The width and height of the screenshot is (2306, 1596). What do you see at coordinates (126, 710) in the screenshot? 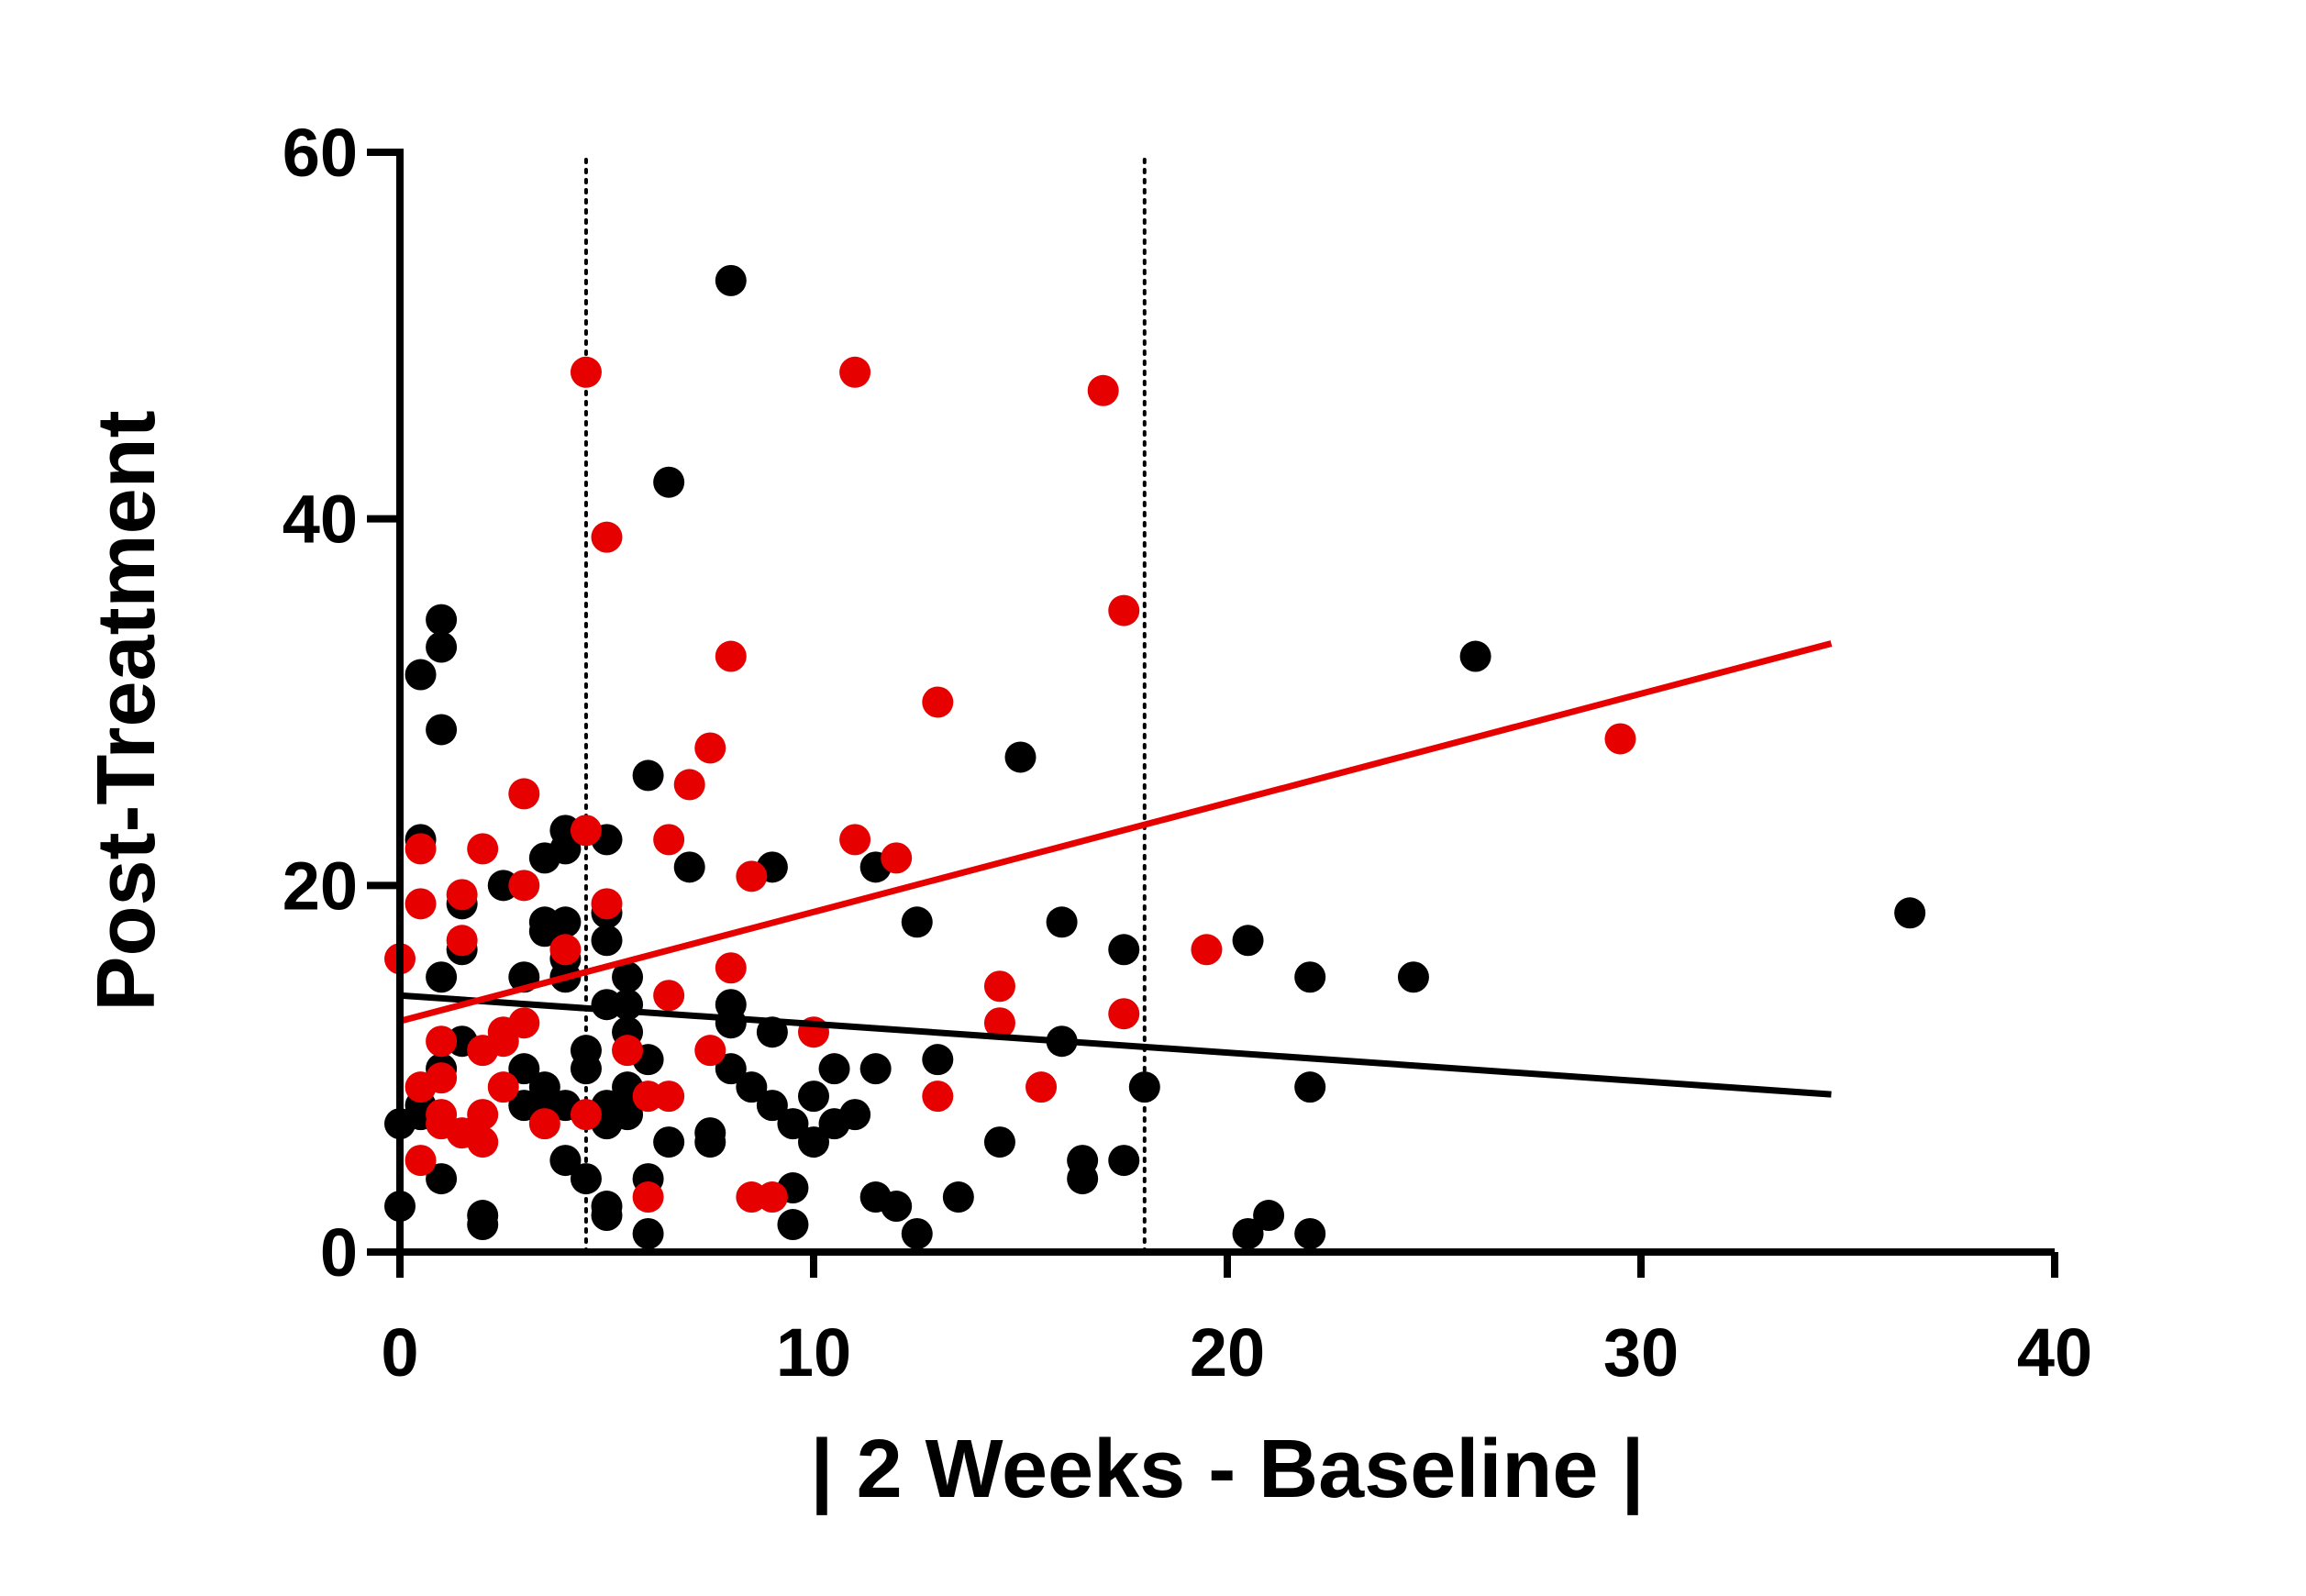
I see `y-axis-title: Post-Treatment` at bounding box center [126, 710].